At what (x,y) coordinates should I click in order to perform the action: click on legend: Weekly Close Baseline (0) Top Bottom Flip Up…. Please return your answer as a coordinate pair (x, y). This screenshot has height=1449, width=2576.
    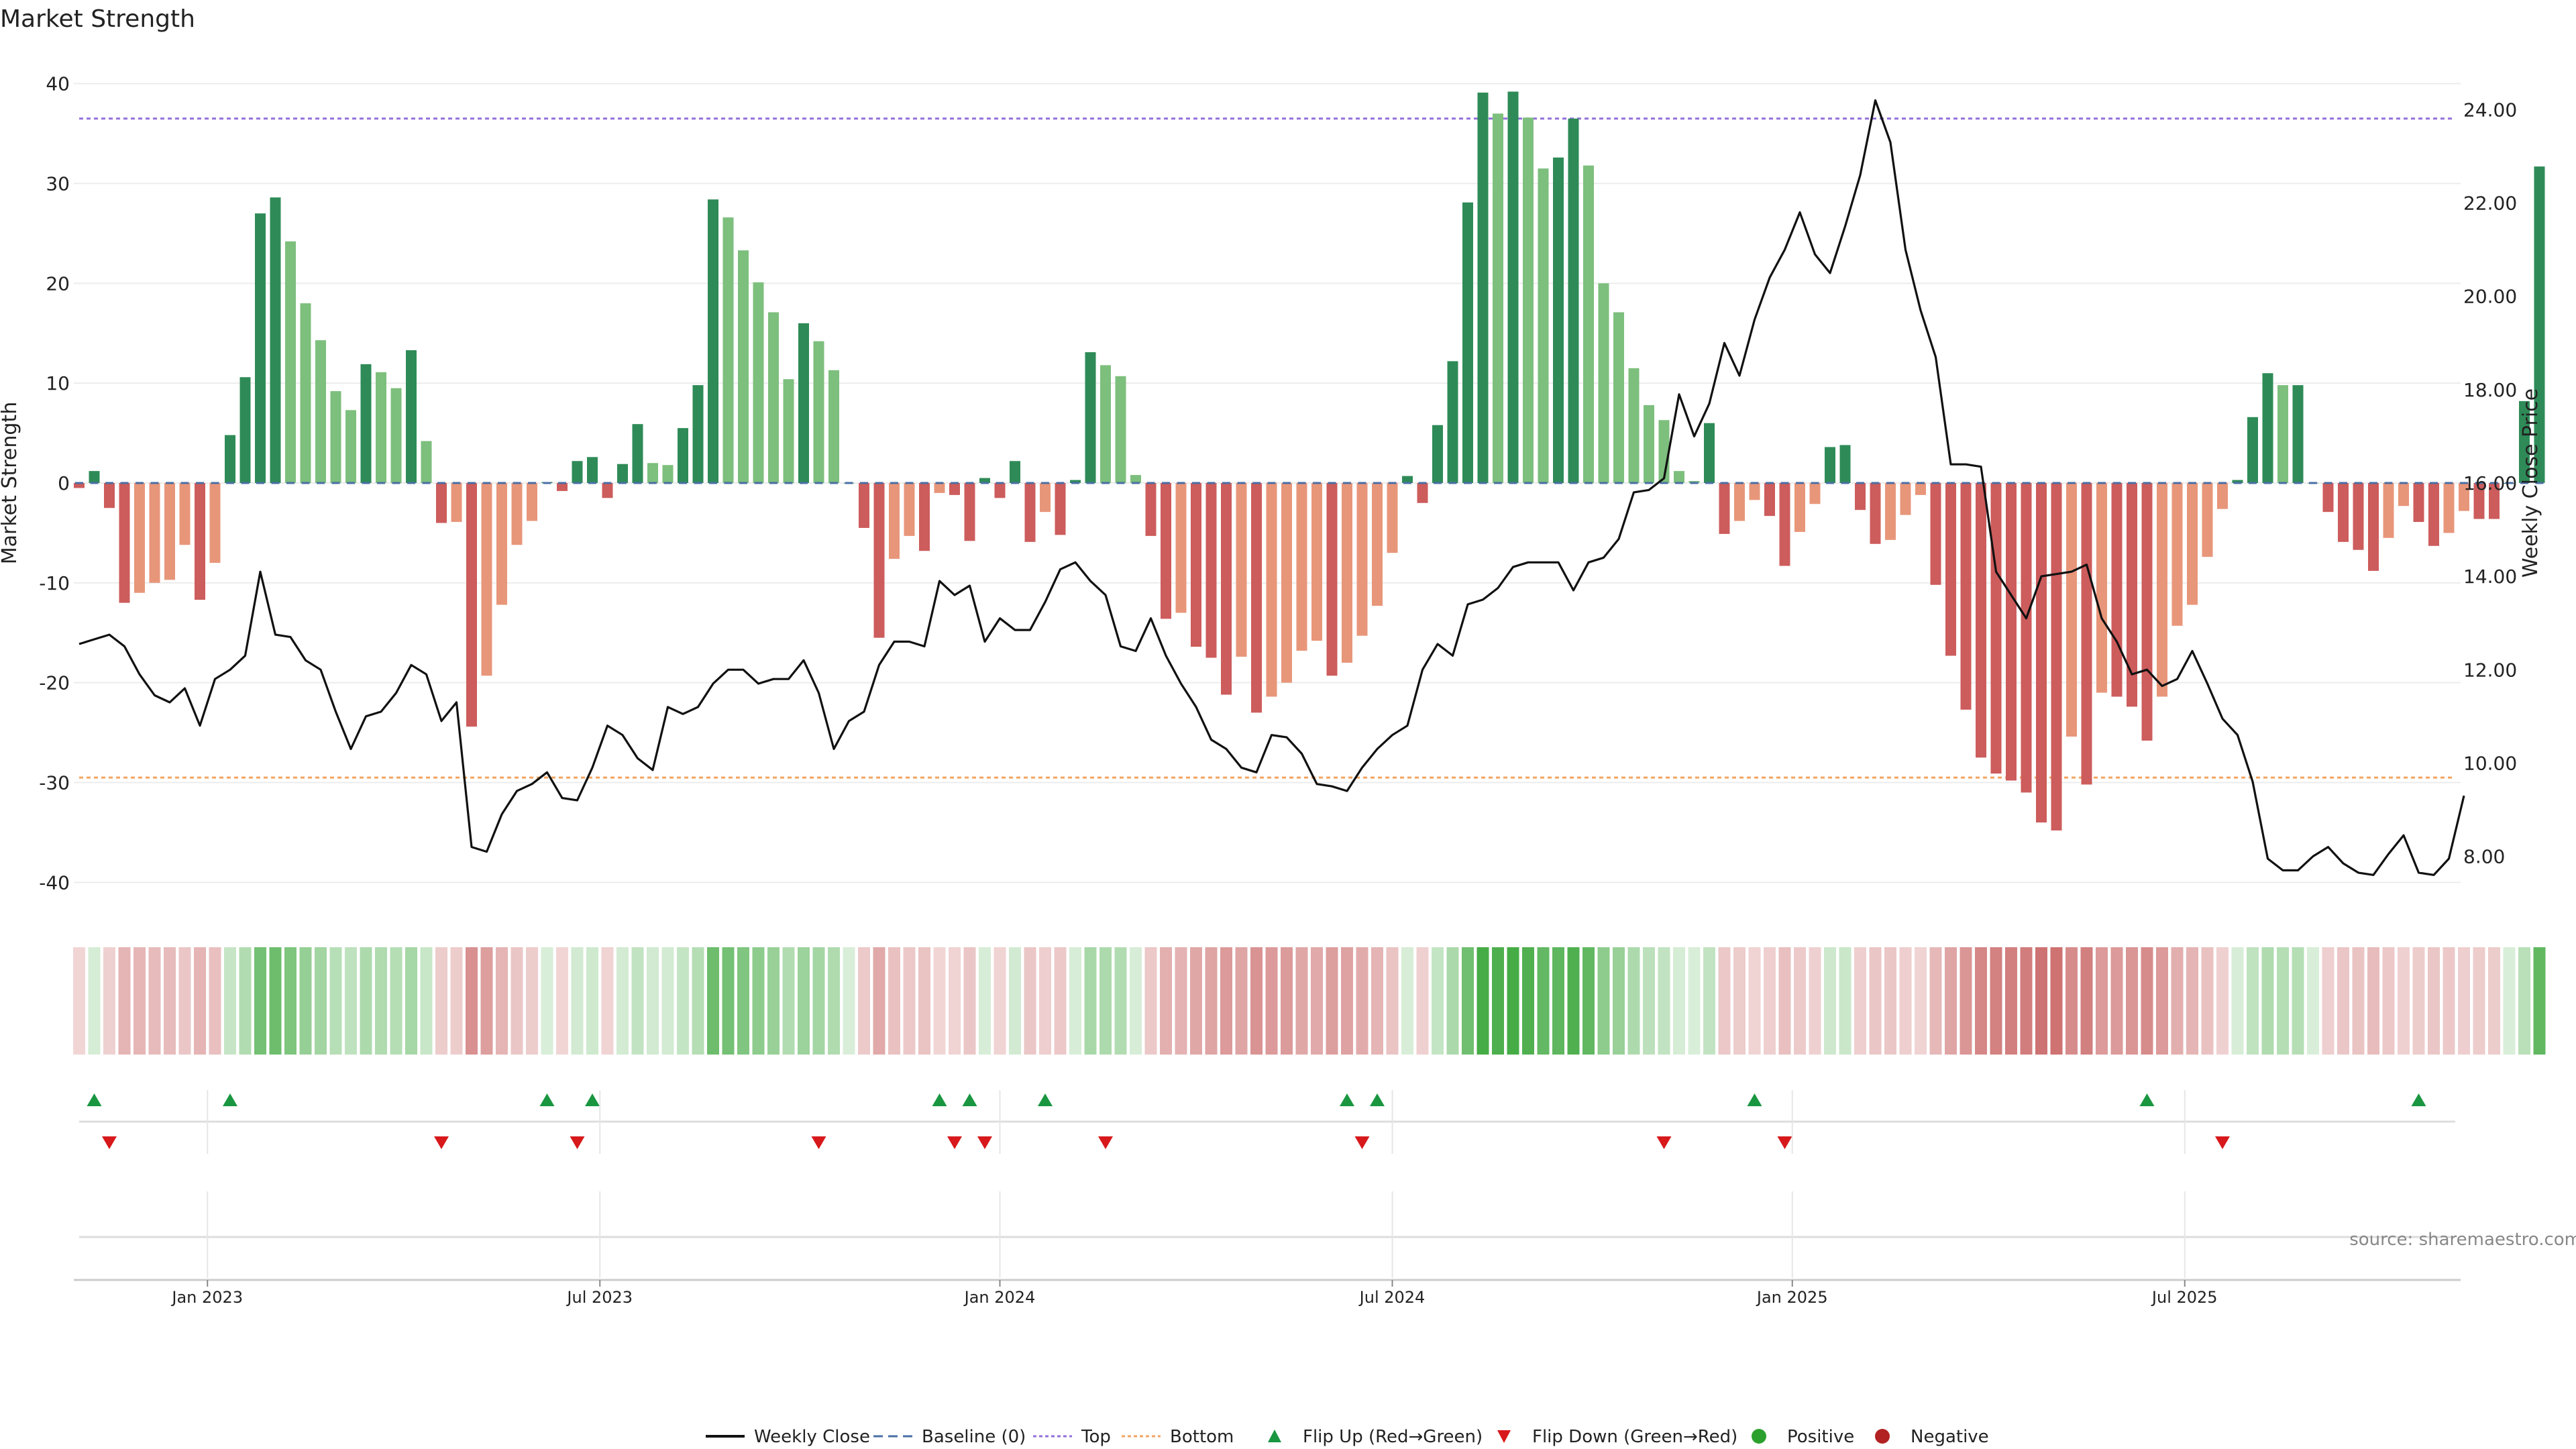
    Looking at the image, I should click on (1347, 1437).